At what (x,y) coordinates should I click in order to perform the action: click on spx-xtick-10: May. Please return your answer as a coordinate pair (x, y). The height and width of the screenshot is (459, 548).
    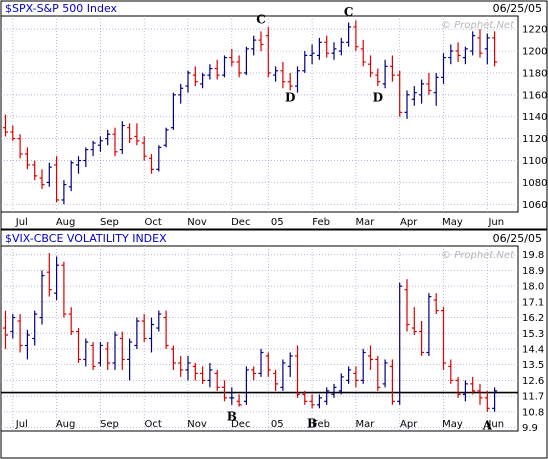
    Looking at the image, I should click on (452, 222).